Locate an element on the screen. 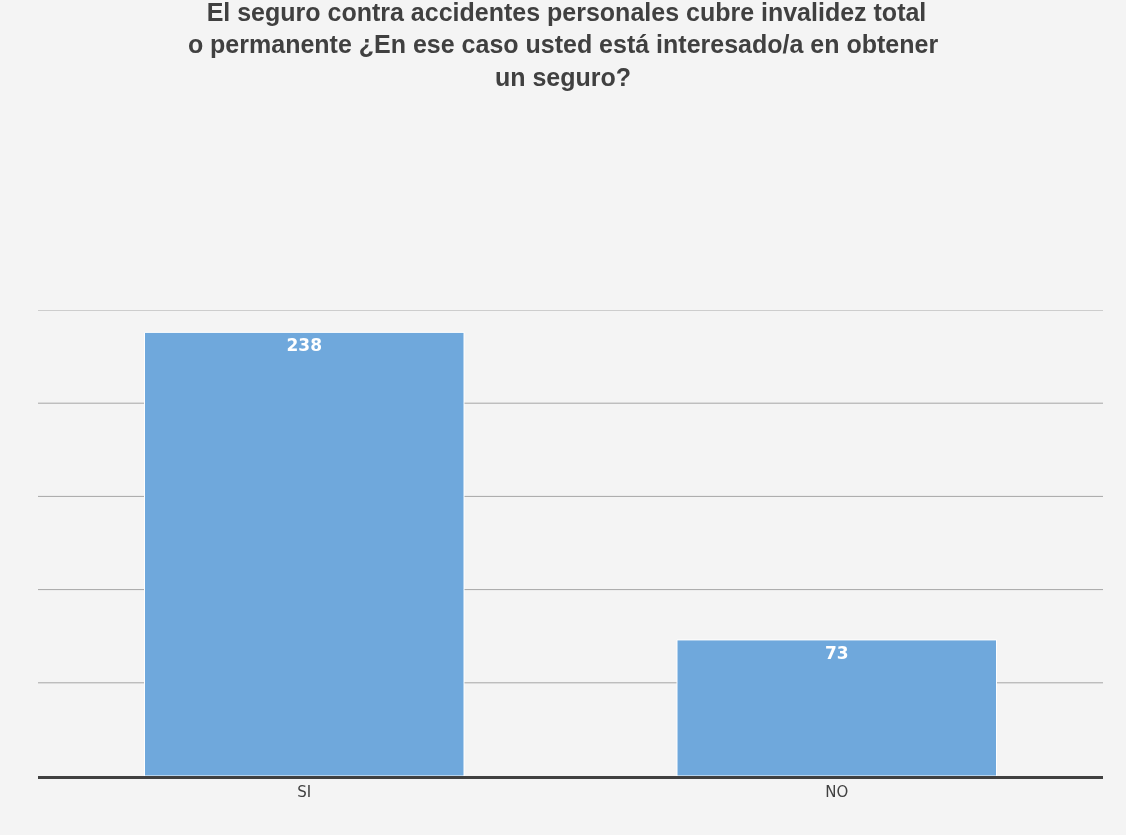 Image resolution: width=1126 pixels, height=835 pixels. x-tick-label: SI is located at coordinates (304, 792).